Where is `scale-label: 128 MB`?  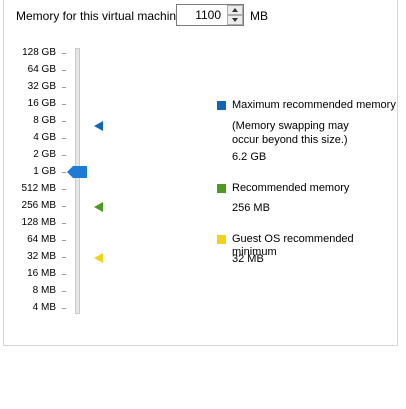 scale-label: 128 MB is located at coordinates (38, 222).